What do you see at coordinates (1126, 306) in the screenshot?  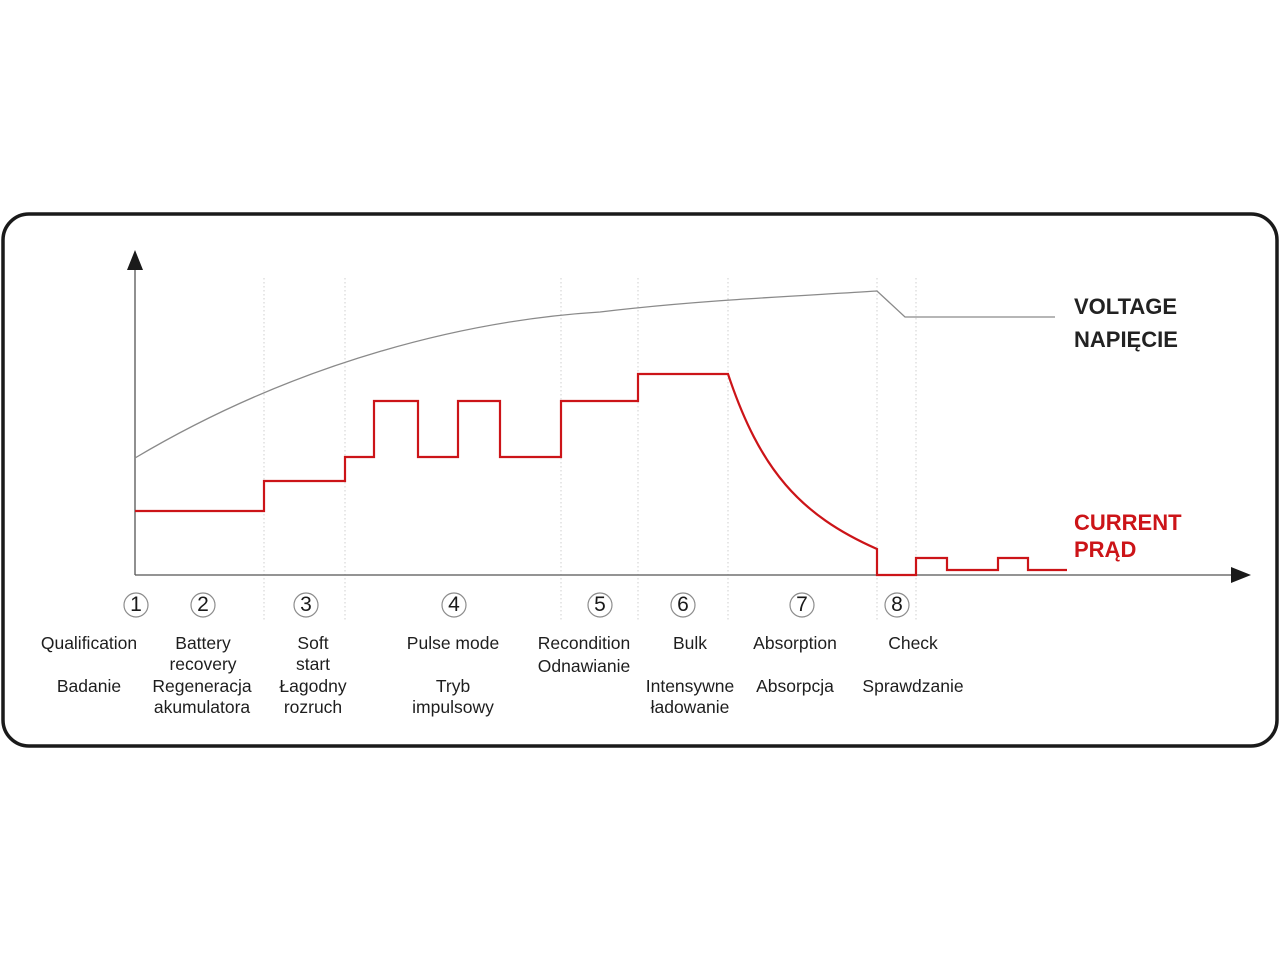 I see `voltage-label-en: VOLTAGE` at bounding box center [1126, 306].